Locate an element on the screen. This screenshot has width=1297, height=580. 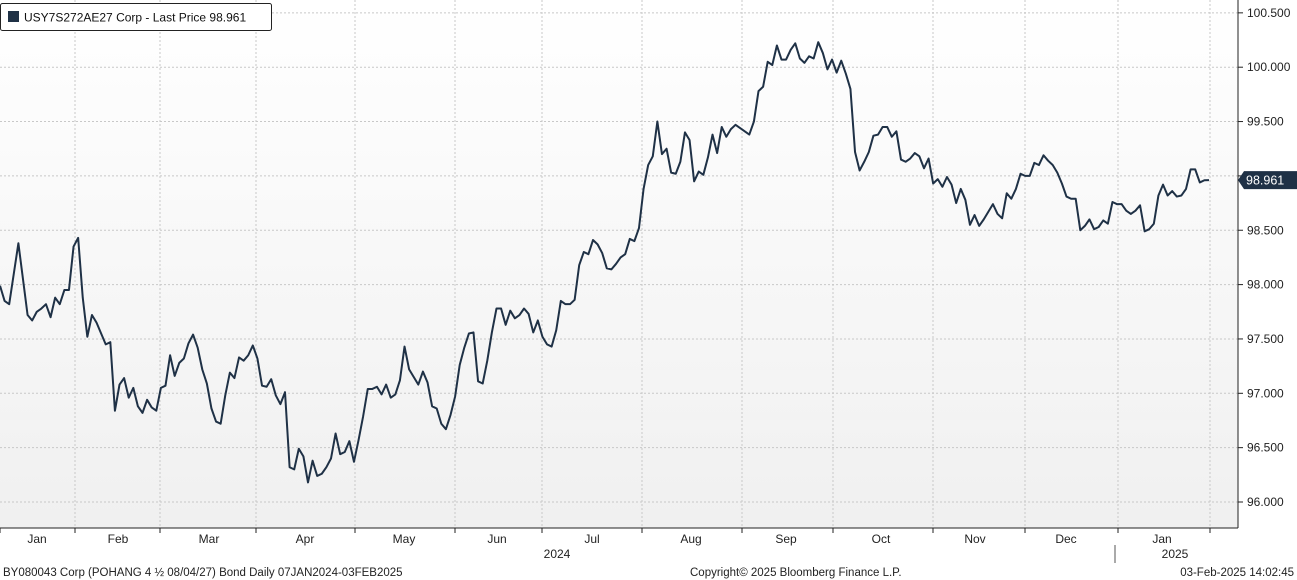
legend: USY7S272AE27 Corp - Last Price 98.961 is located at coordinates (136, 17).